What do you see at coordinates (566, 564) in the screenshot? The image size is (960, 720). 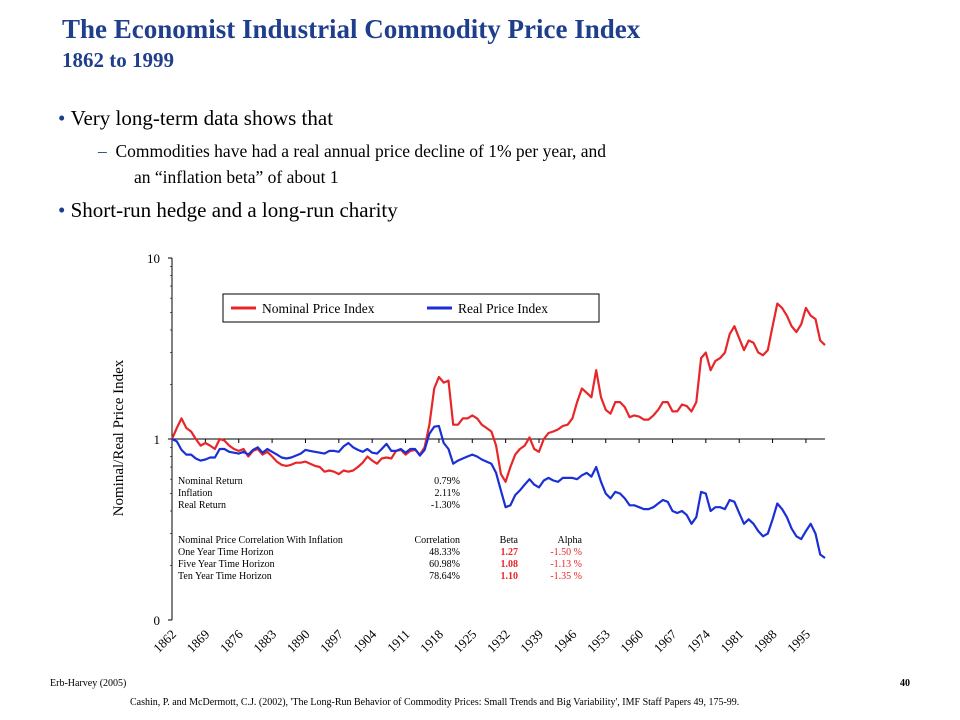 I see `stats-alpha-value: -1.13 %` at bounding box center [566, 564].